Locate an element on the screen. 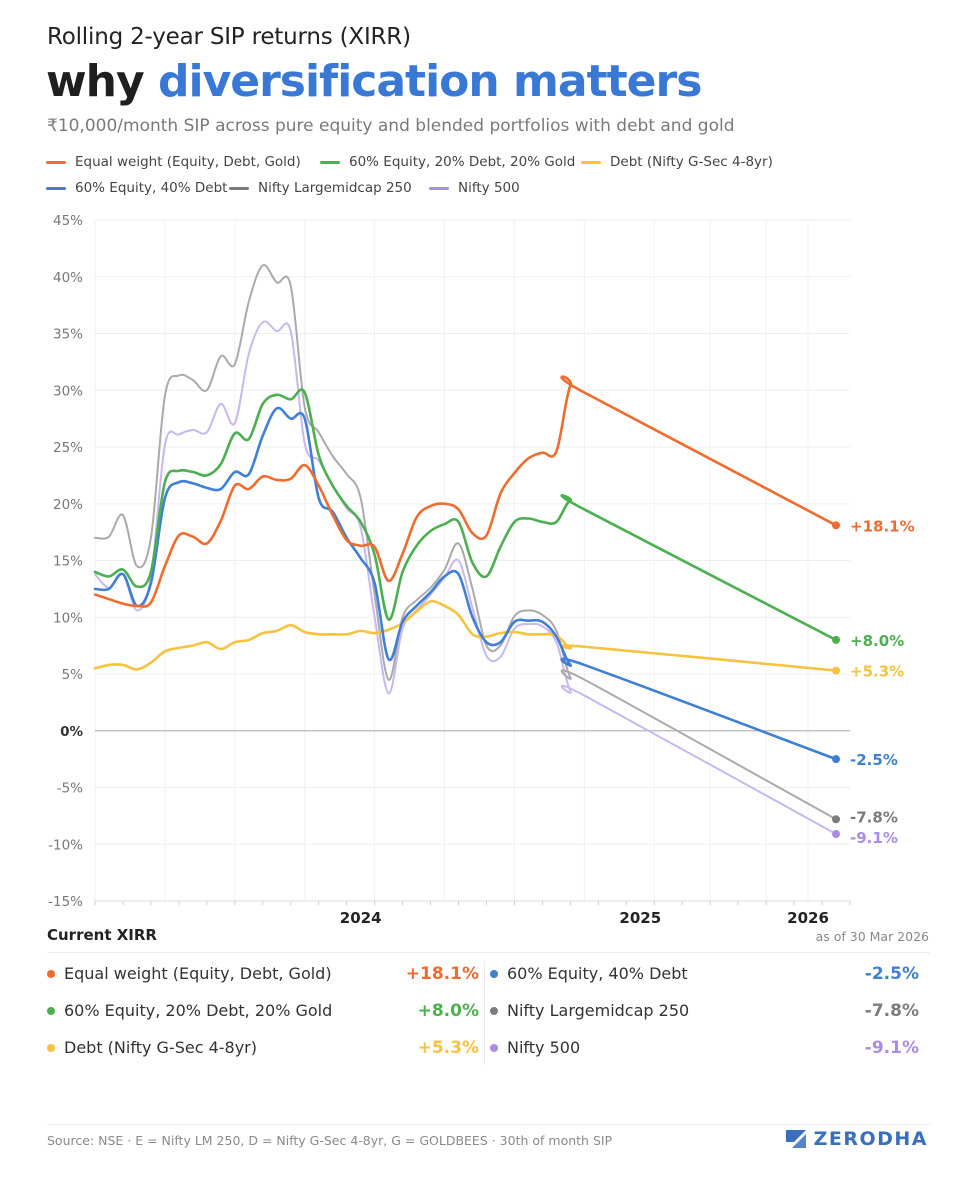 Image resolution: width=976 pixels, height=1200 pixels. xirr-name: Debt (Nifty G-Sec 4-8yr) is located at coordinates (160, 1047).